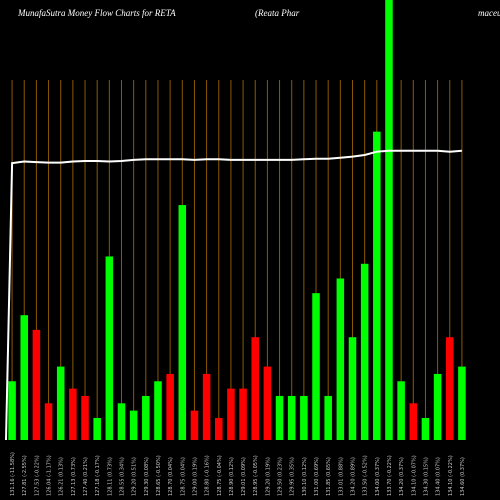 This screenshot has height=500, width=500. What do you see at coordinates (317, 476) in the screenshot?
I see `x-tick-label: 131.00 (0.69%)` at bounding box center [317, 476].